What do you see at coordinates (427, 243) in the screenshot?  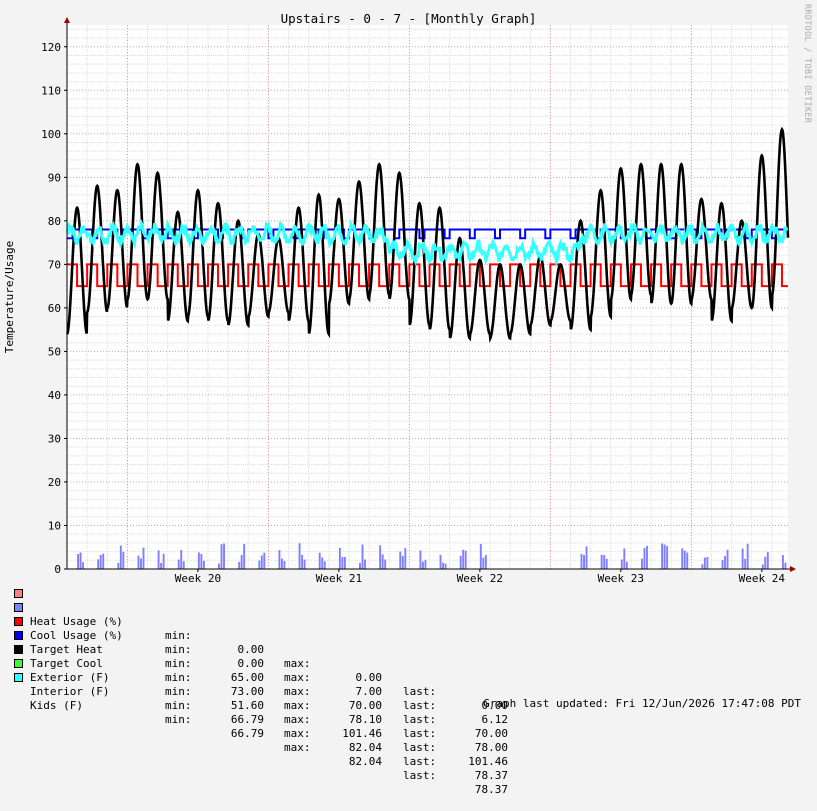 I see `kids-line` at bounding box center [427, 243].